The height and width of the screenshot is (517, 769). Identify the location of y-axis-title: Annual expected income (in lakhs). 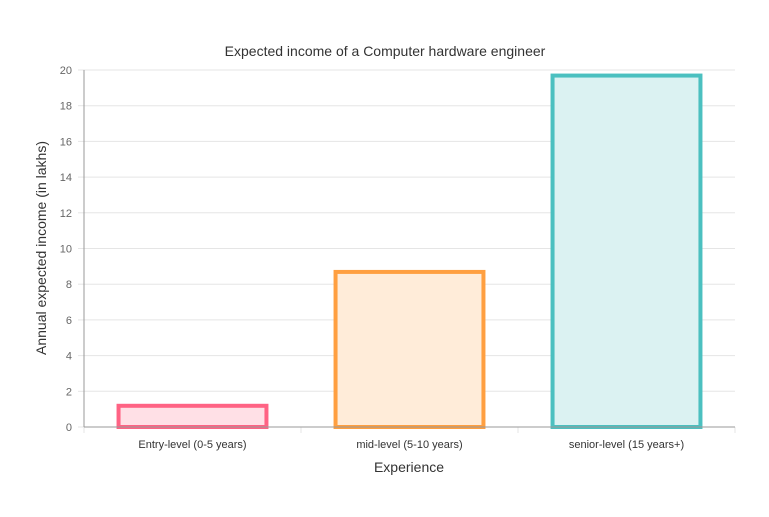
(41, 248).